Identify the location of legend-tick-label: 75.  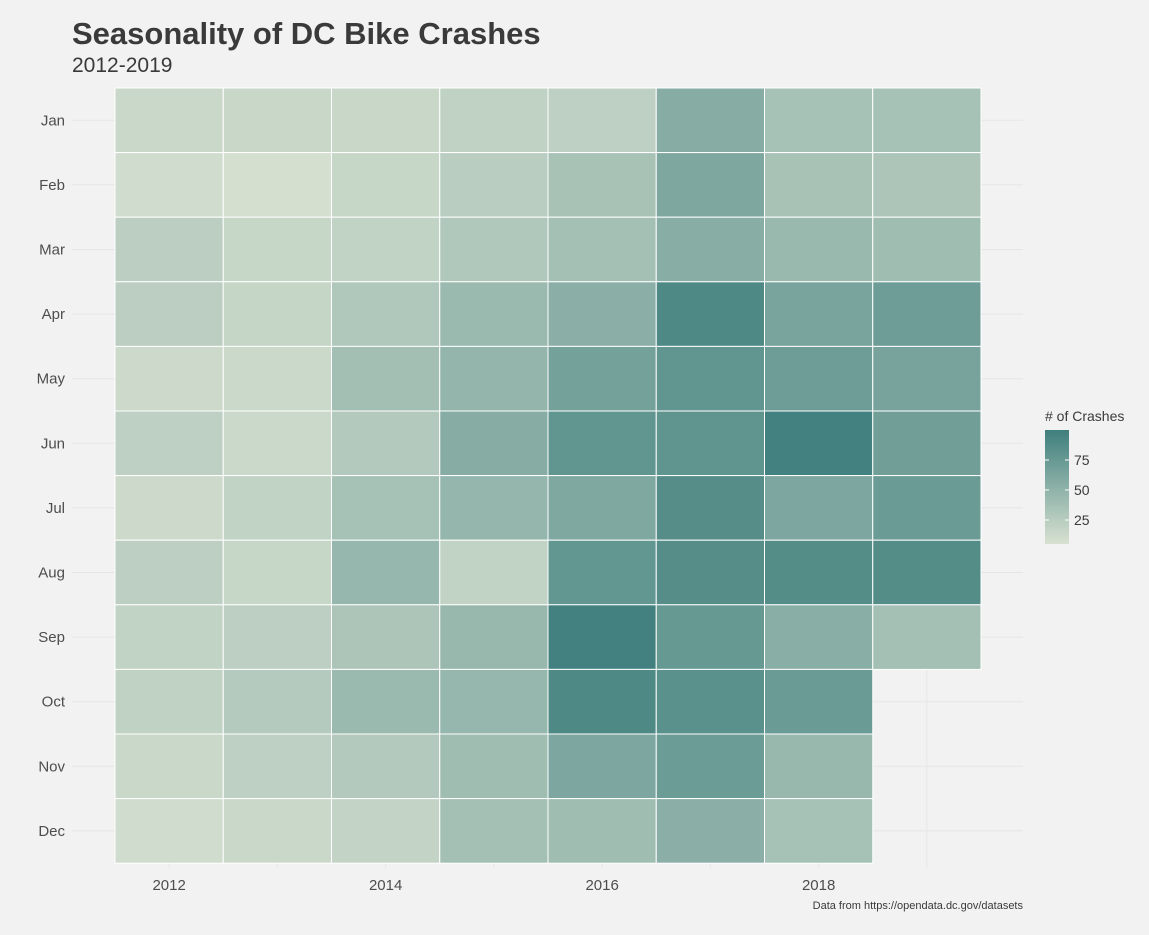
(1082, 460).